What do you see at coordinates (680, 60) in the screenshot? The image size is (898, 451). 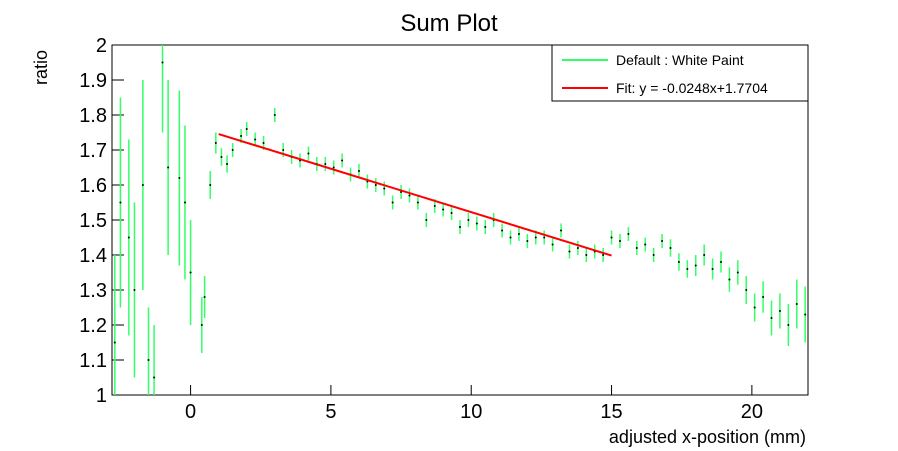 I see `legend-label-default: Default : White Paint` at bounding box center [680, 60].